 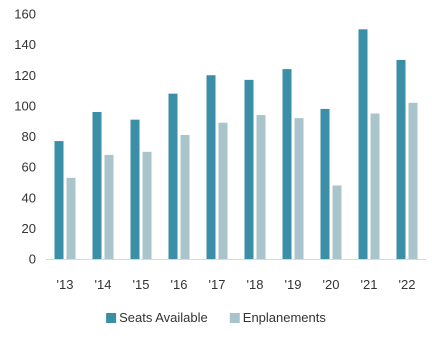 I want to click on x-tick-label: '14, so click(x=103, y=284).